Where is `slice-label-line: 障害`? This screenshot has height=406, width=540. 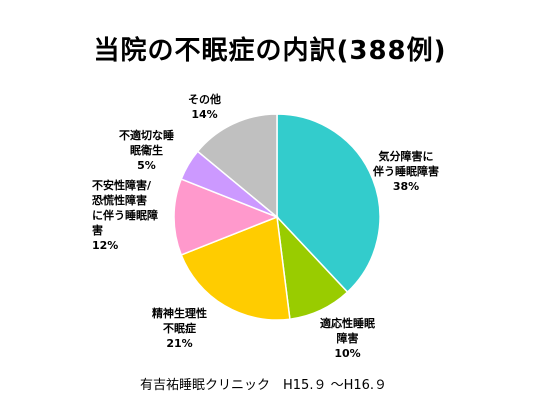
slice-label-line: 障害 is located at coordinates (347, 338).